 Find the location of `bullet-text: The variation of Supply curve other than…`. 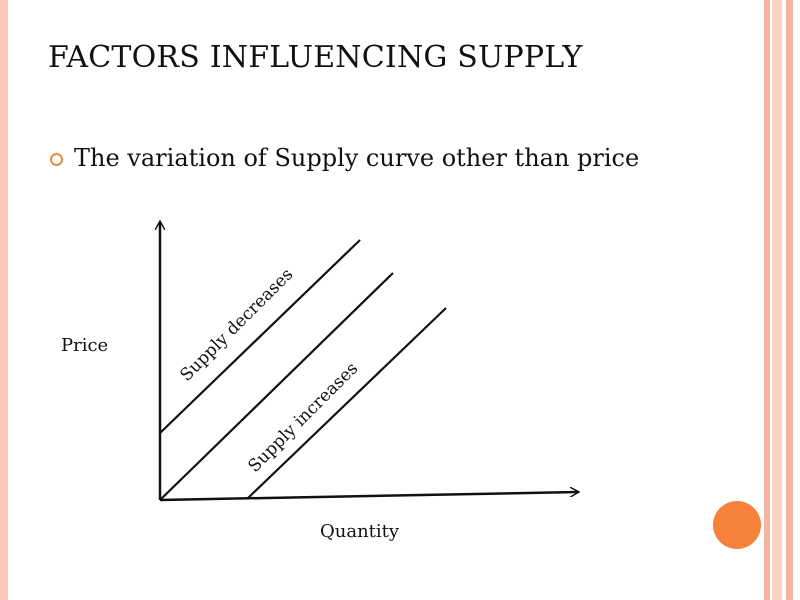

bullet-text: The variation of Supply curve other than… is located at coordinates (357, 158).